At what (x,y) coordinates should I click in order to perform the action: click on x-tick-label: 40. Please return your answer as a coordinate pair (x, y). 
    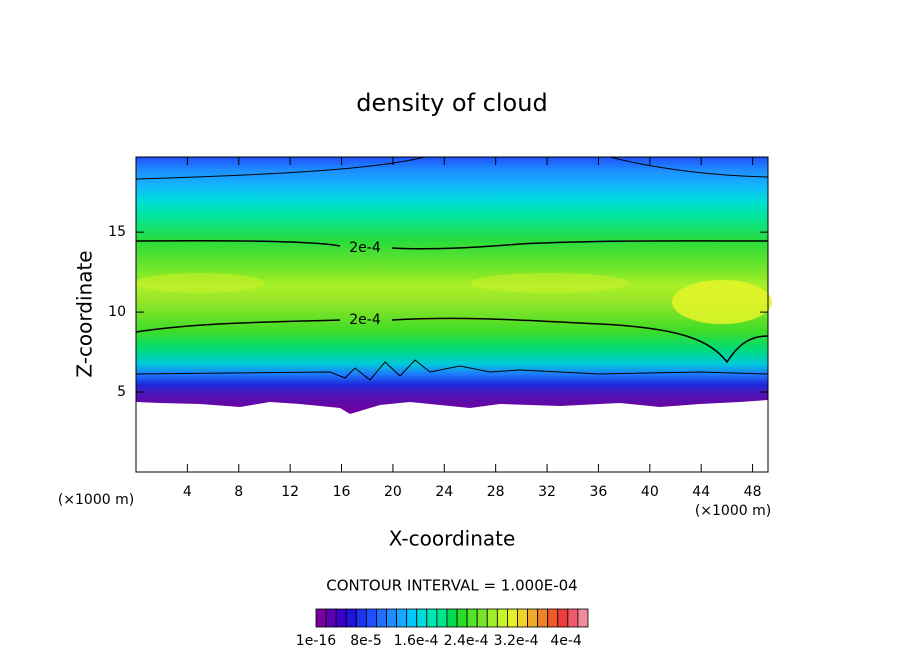
    Looking at the image, I should click on (650, 492).